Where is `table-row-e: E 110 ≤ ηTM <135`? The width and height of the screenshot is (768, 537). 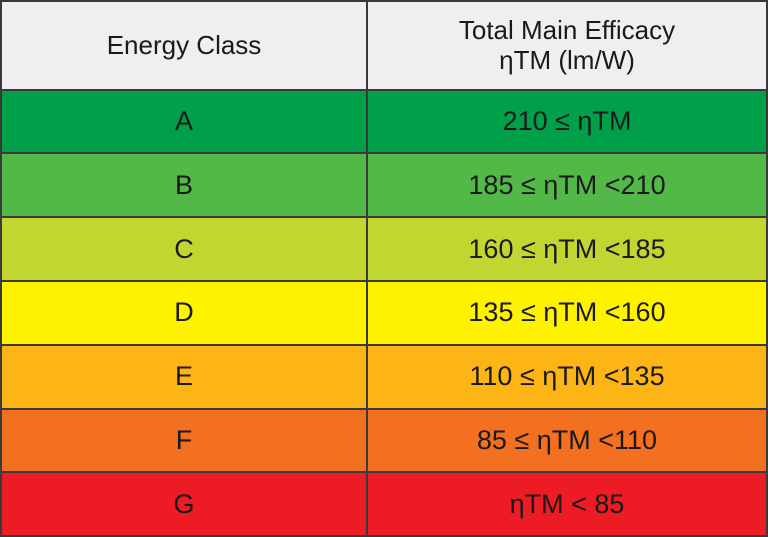
table-row-e: E 110 ≤ ηTM <135 is located at coordinates (384, 377).